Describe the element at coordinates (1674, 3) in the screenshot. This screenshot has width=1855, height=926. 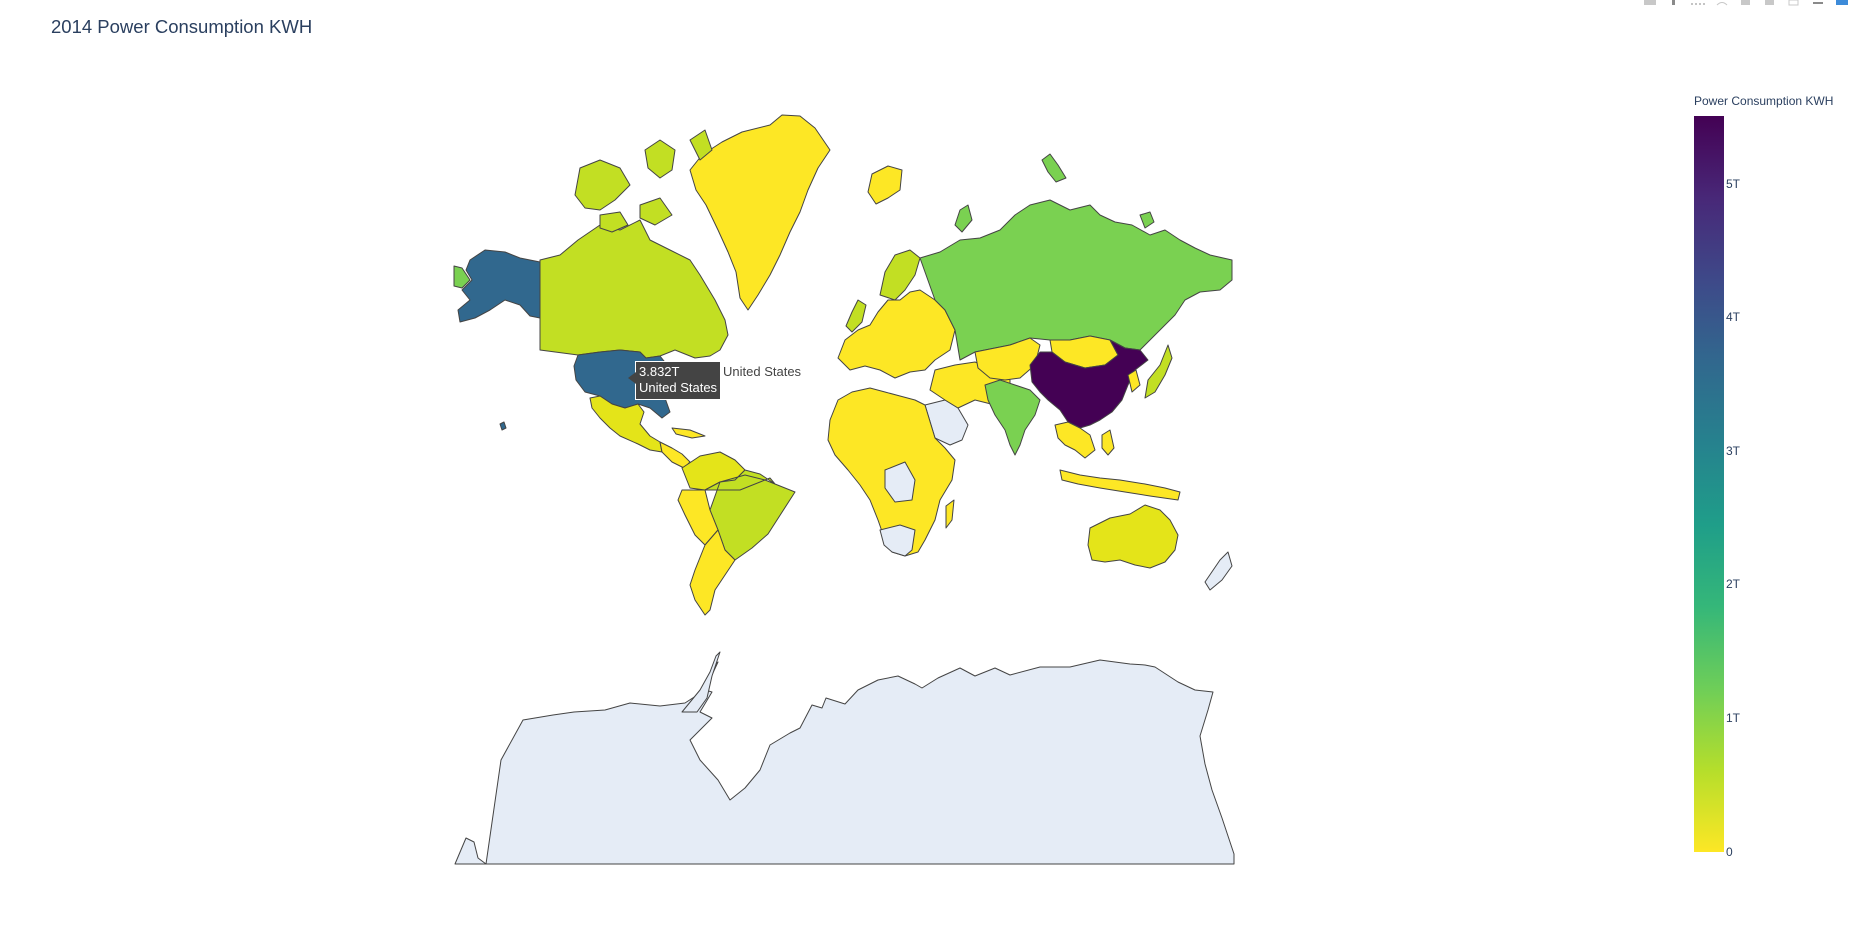
I see `zoom-icon` at that location.